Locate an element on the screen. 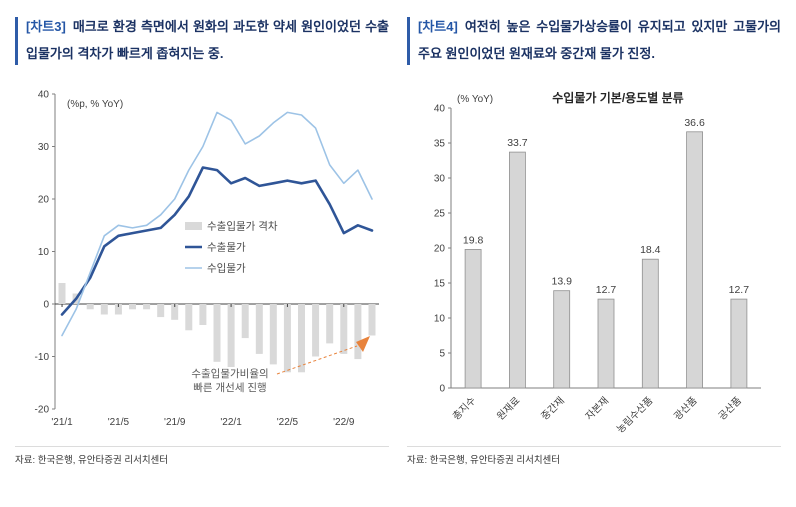 Image resolution: width=796 pixels, height=507 pixels. x-category-label: 중간재 is located at coordinates (553, 409).